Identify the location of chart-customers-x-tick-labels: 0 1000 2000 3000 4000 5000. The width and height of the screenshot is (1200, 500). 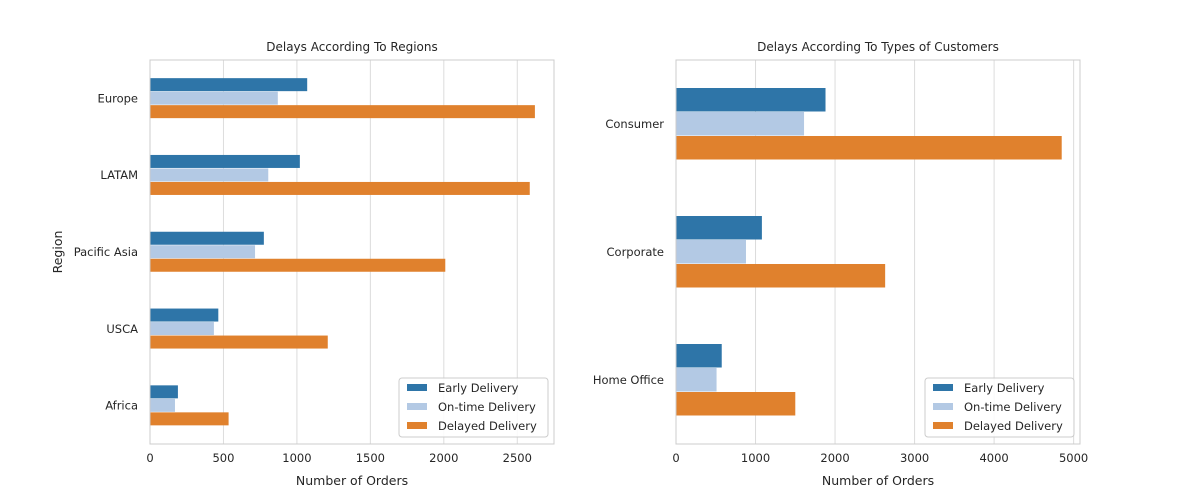
(880, 458).